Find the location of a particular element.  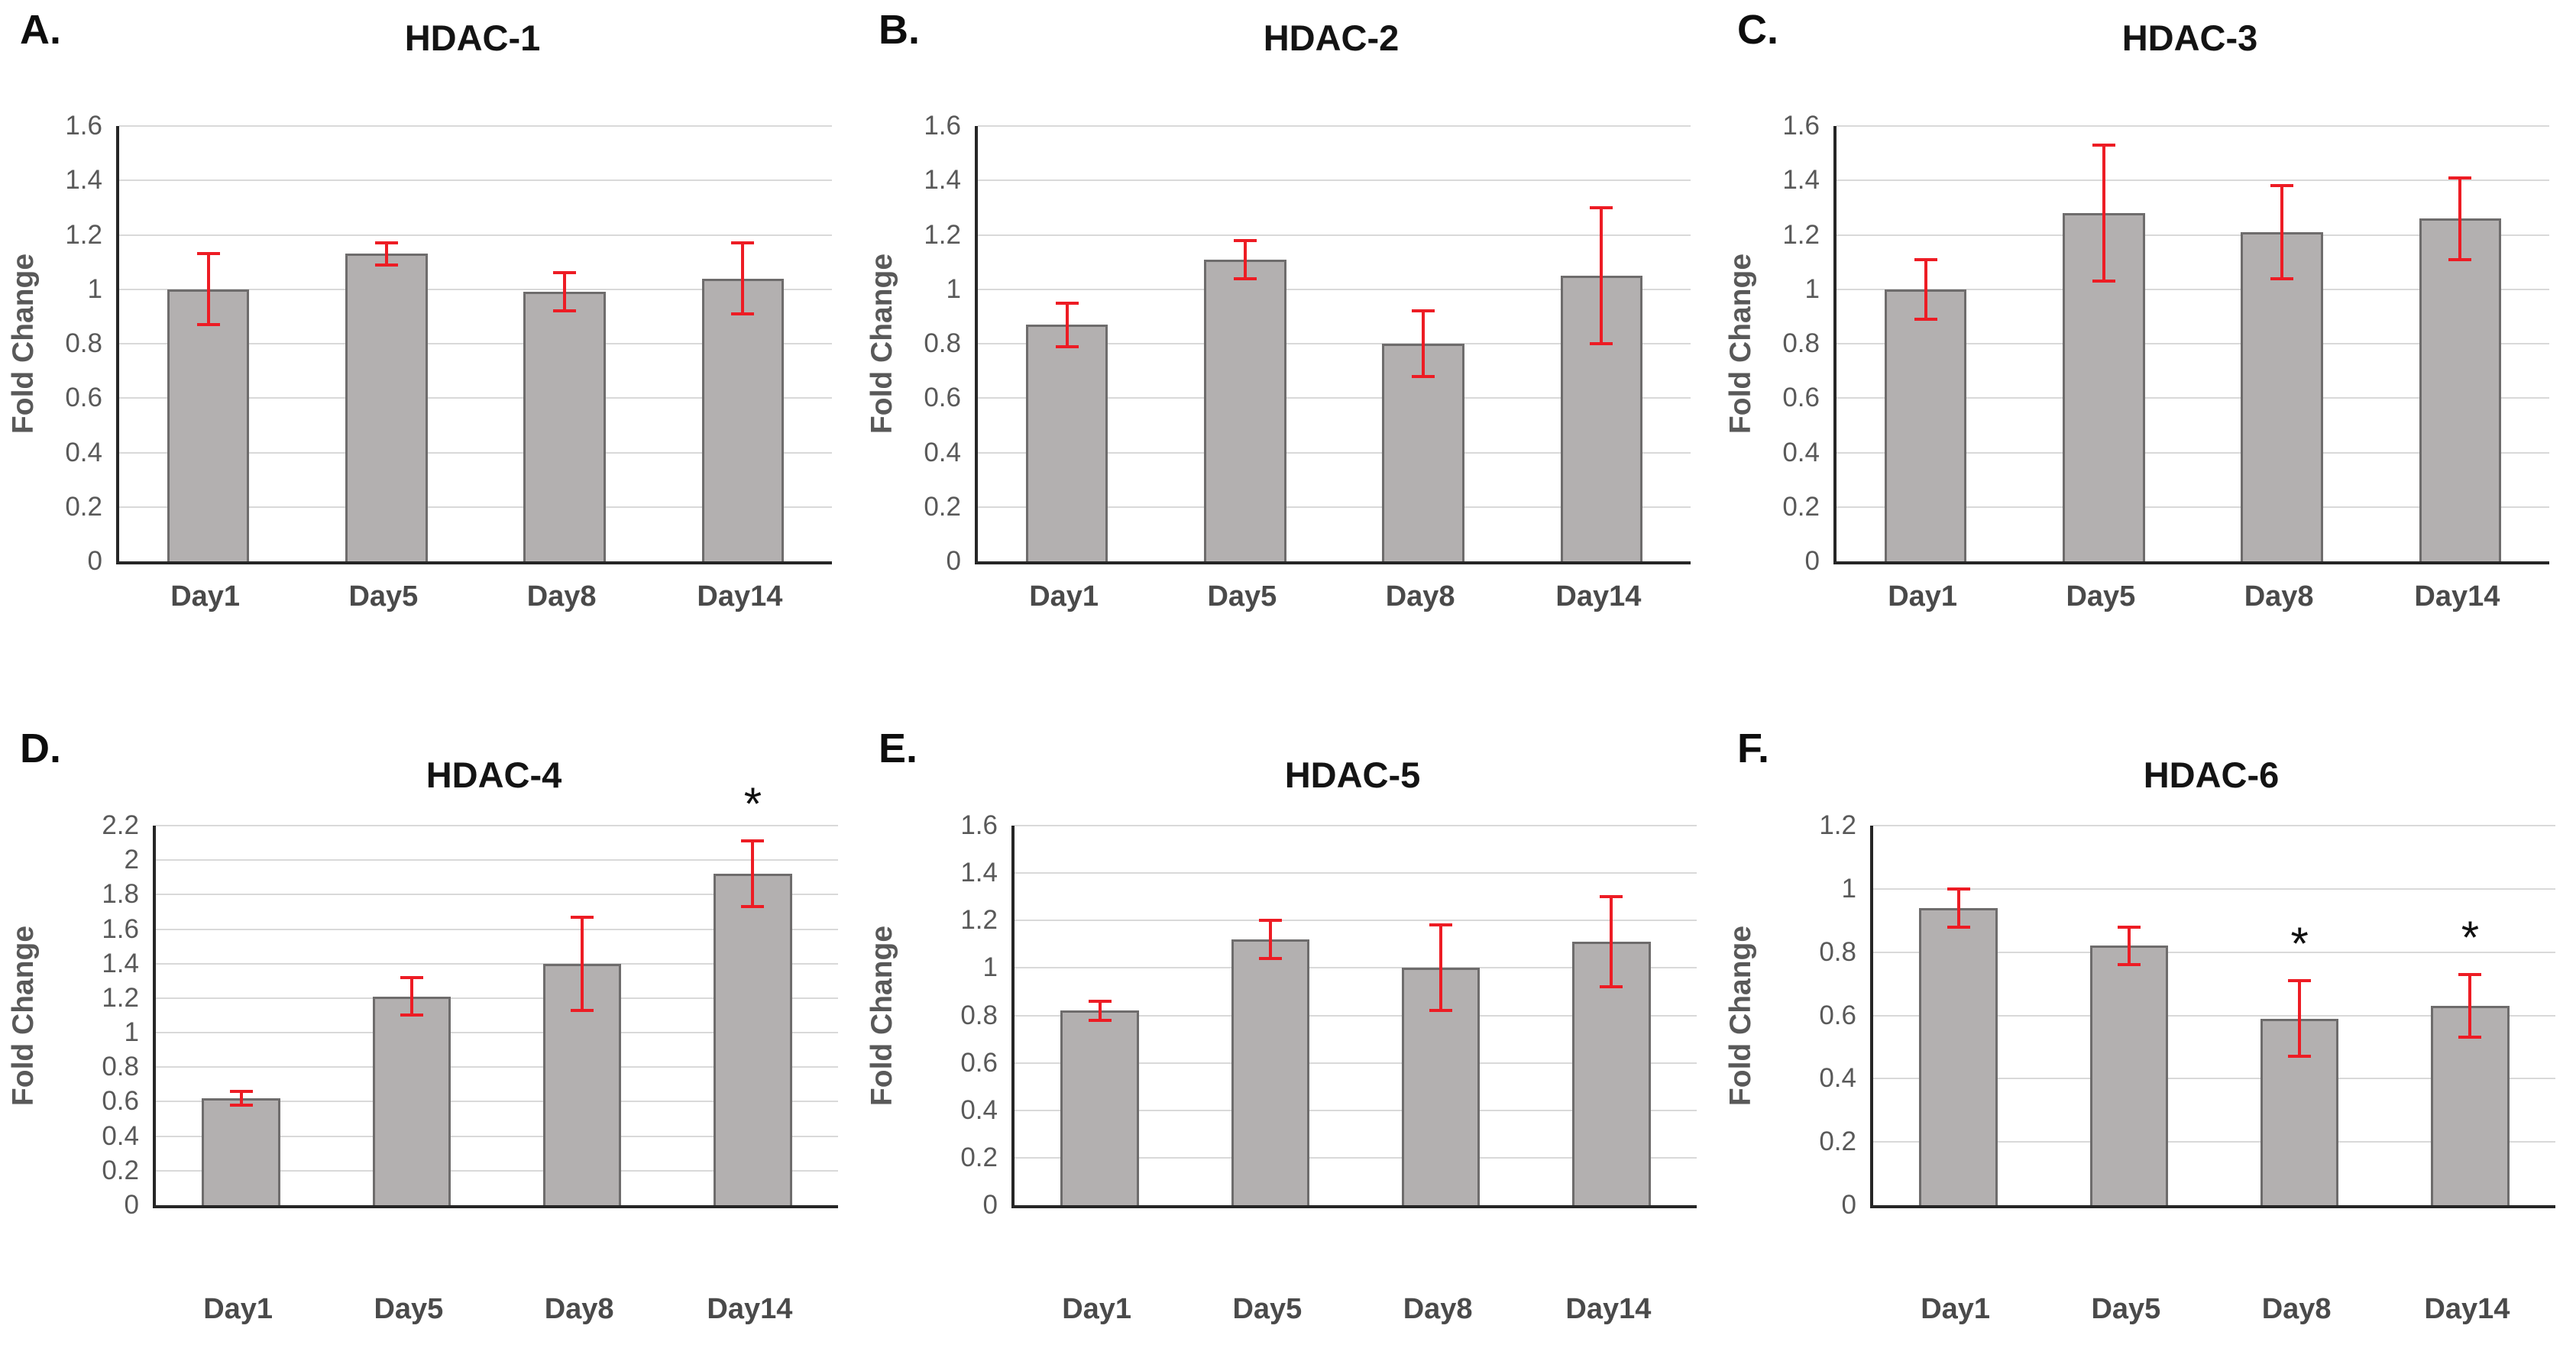

y-tick-label: 1.4 is located at coordinates (120, 963).